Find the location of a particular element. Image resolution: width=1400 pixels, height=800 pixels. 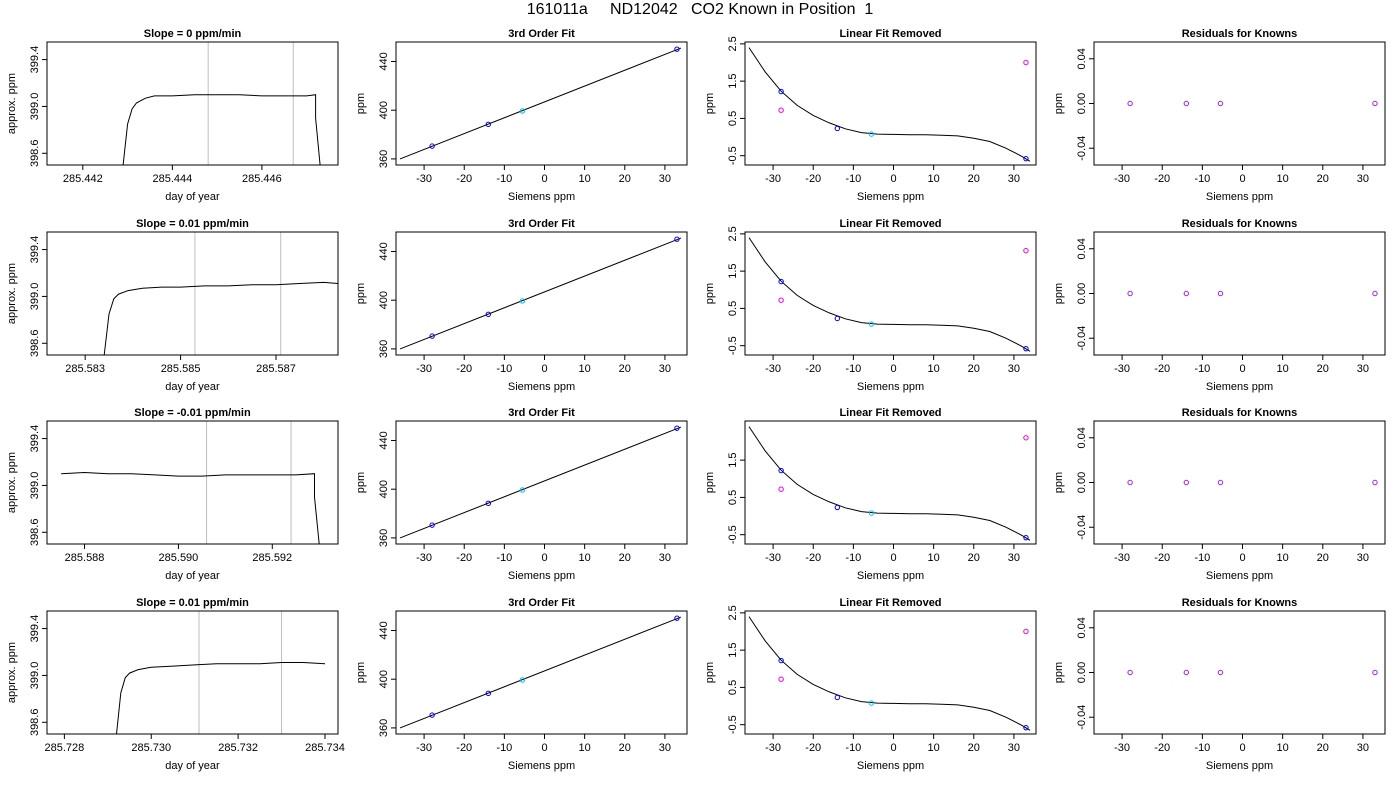

y-tick-label: 399.0 is located at coordinates (35, 297).